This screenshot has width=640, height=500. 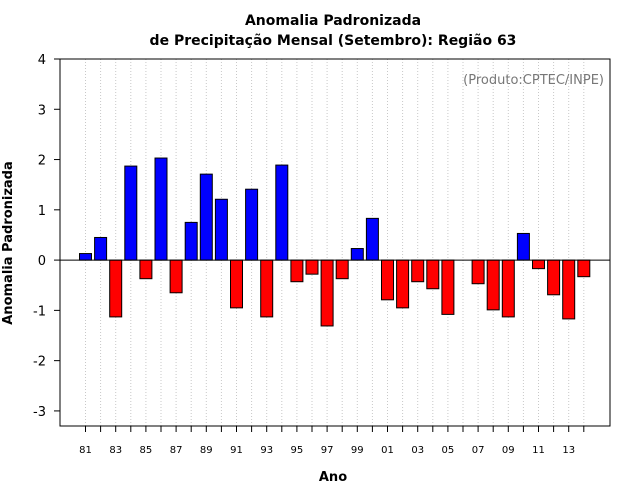 I want to click on x-tick-label: 05, so click(x=448, y=450).